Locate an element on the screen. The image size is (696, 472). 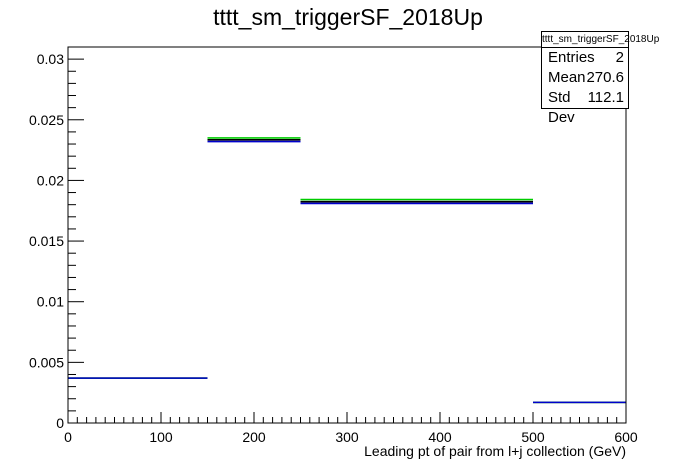
stats-entries-label: Entries is located at coordinates (571, 57).